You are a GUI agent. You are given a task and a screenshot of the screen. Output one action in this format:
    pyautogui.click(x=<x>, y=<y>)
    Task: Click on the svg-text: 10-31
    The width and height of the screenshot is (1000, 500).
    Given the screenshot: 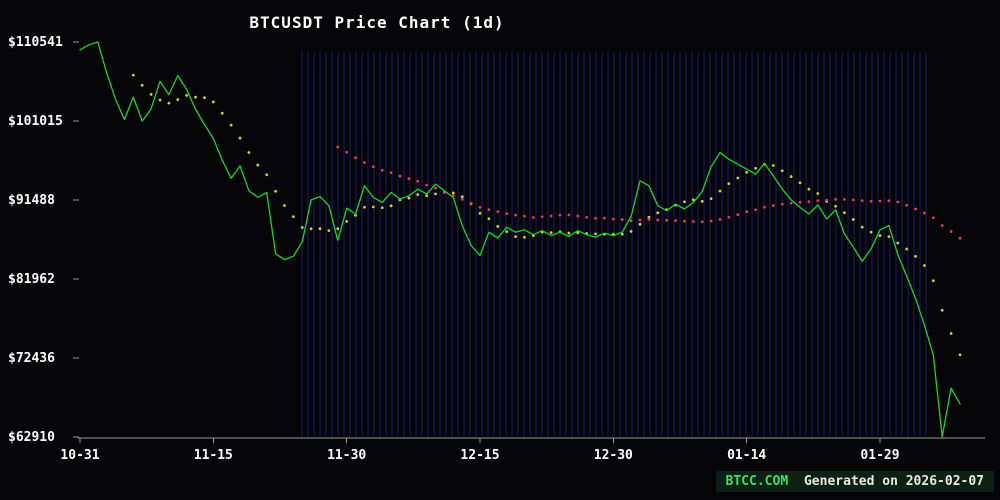 What is the action you would take?
    pyautogui.click(x=79, y=455)
    